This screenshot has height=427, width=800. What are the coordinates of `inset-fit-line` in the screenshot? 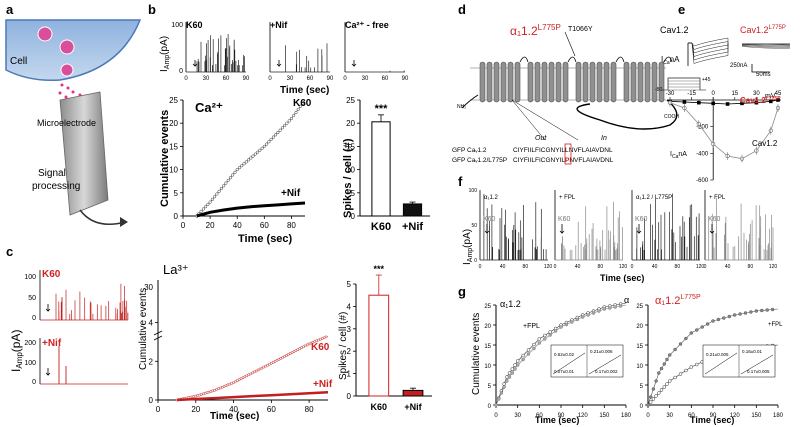 It's located at (605, 364).